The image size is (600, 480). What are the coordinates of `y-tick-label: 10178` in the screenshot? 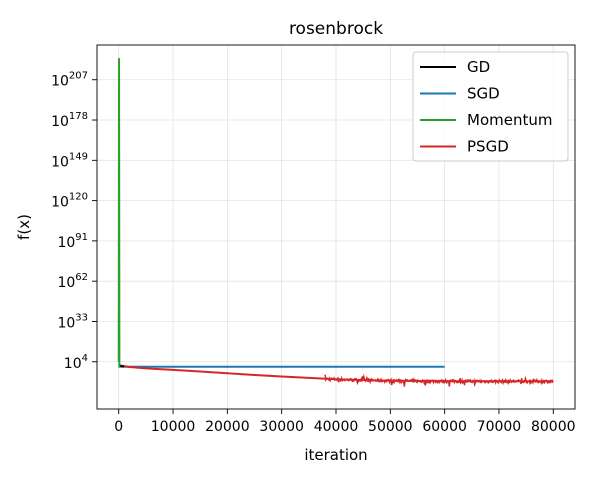 It's located at (69, 120).